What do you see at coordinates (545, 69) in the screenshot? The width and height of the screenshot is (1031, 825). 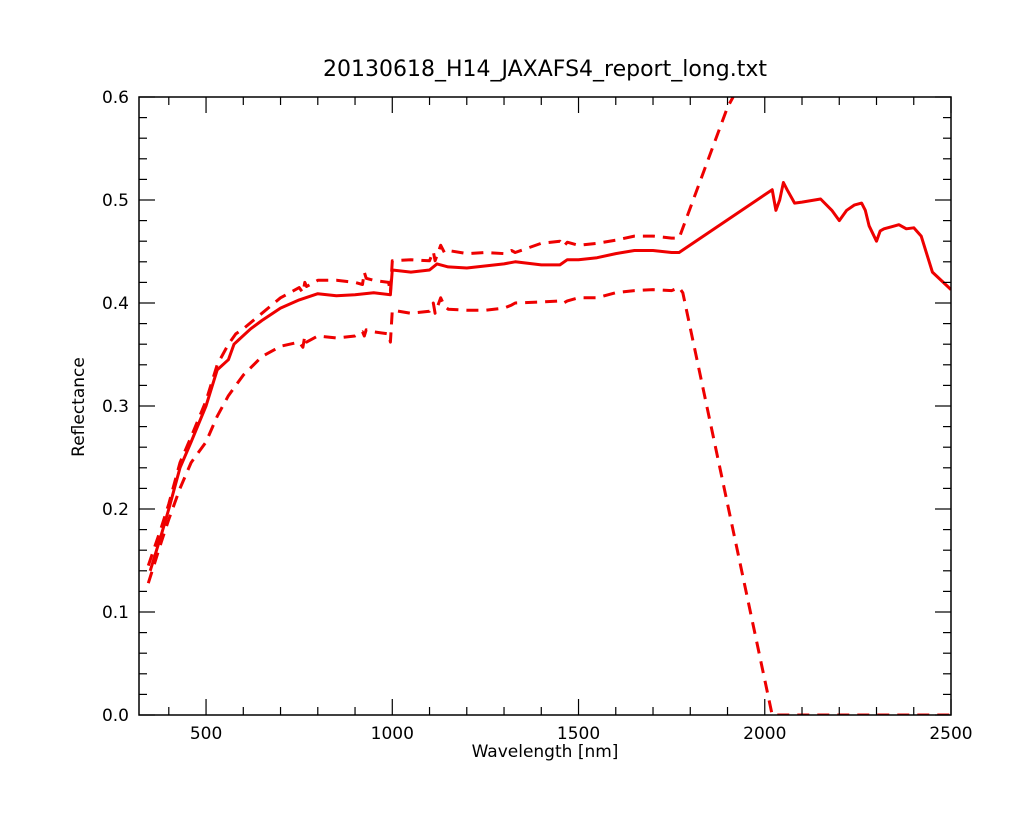 I see `chart-title: 20130618_H14_JAXAFS4_report_long.txt` at bounding box center [545, 69].